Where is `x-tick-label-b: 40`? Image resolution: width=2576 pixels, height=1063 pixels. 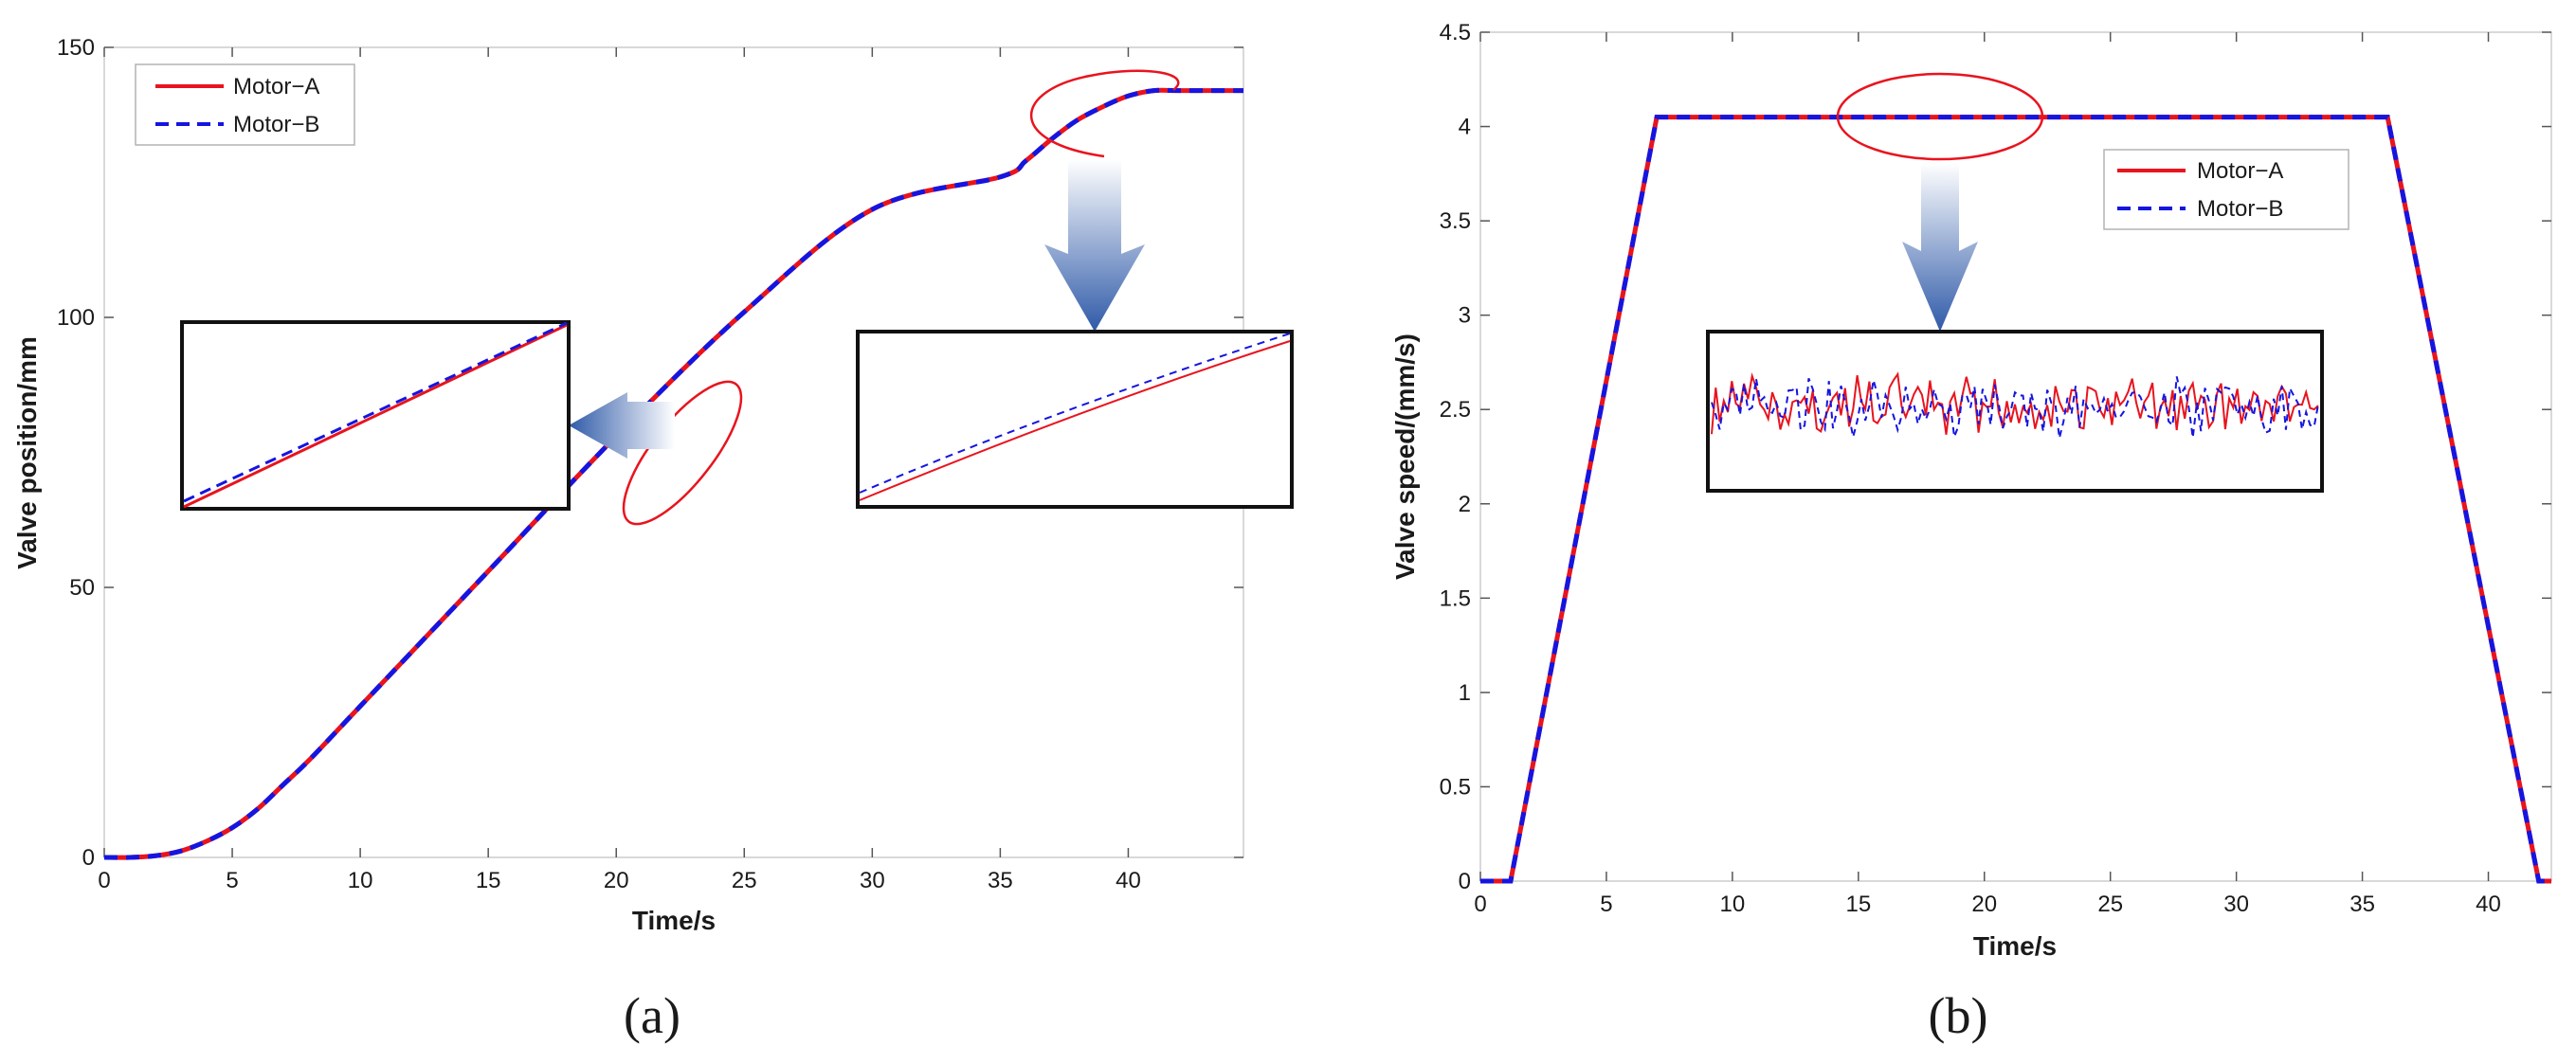
x-tick-label-b: 40 is located at coordinates (2488, 904).